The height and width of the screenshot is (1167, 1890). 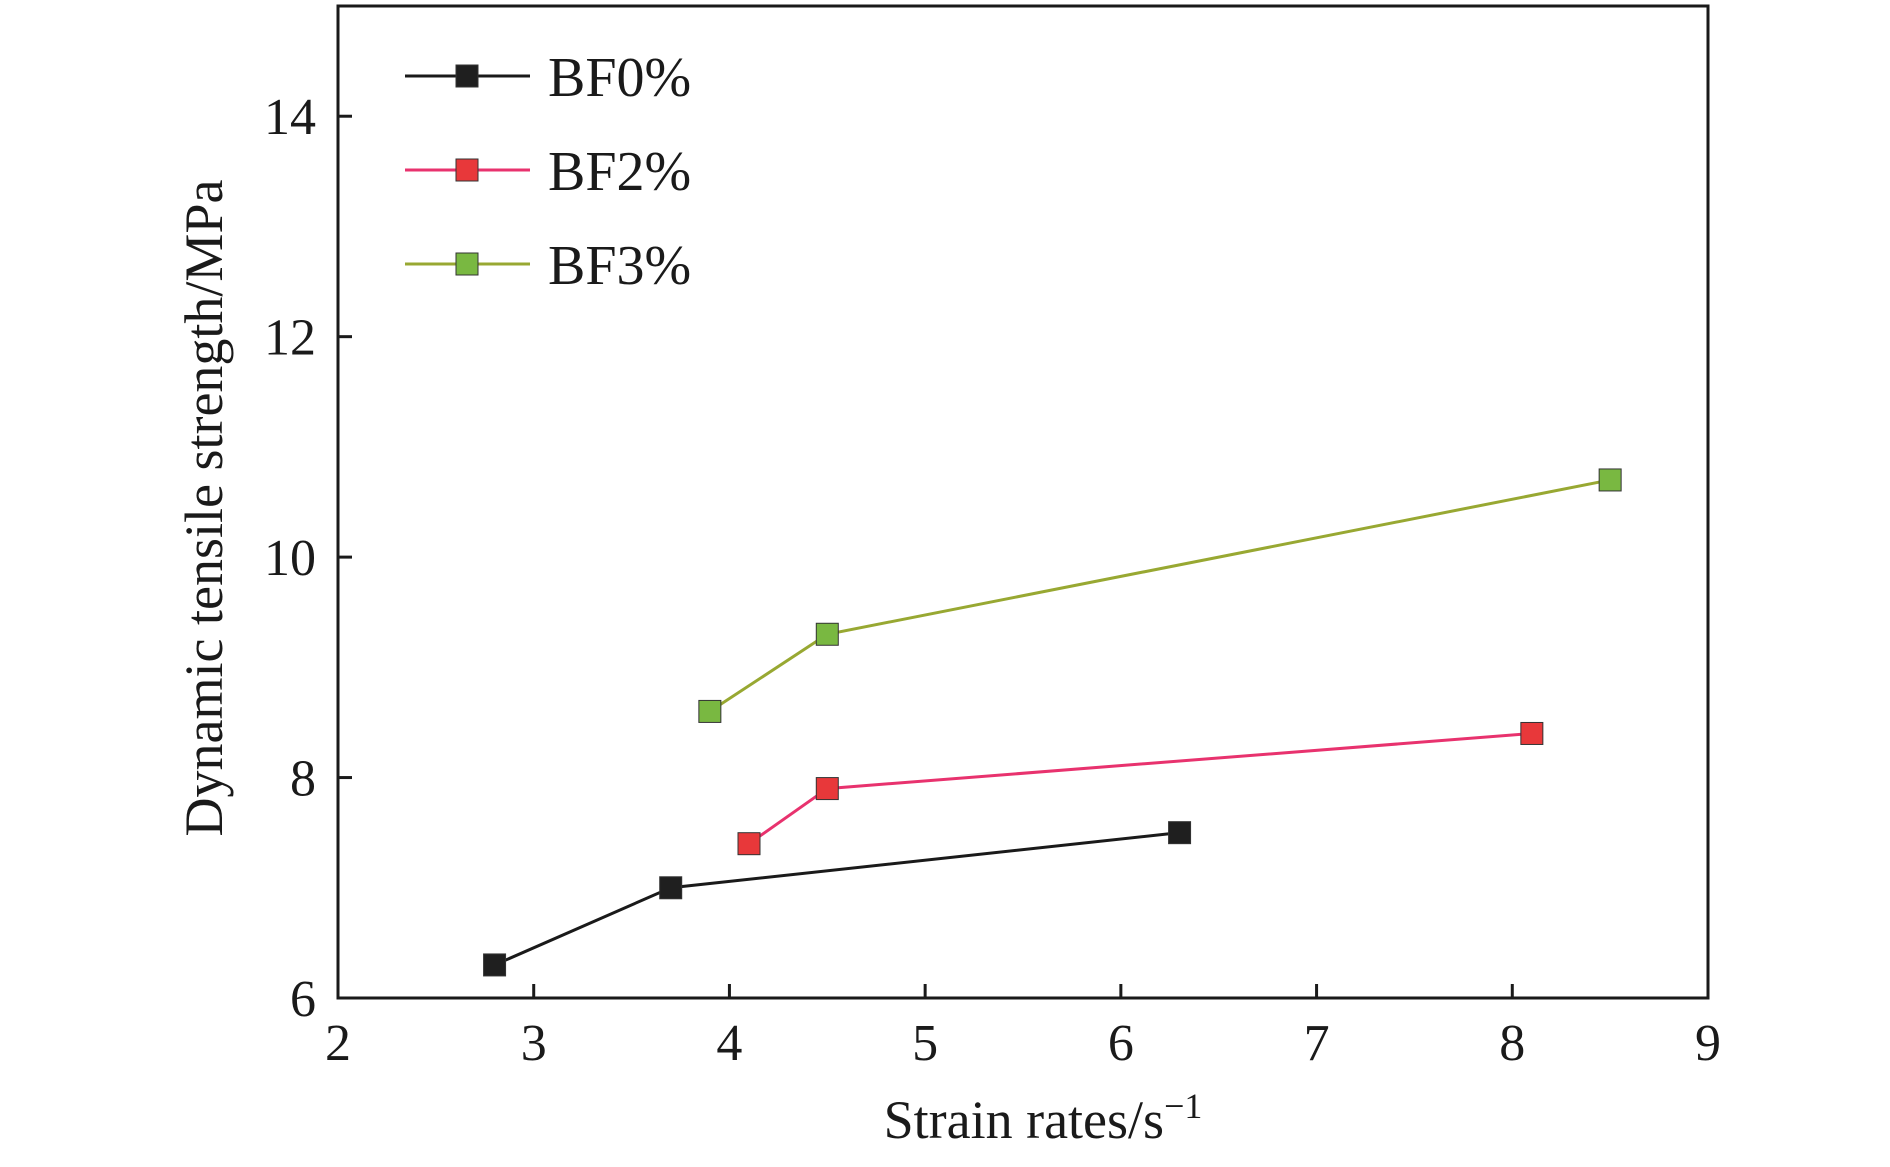 I want to click on x-tick-label: 3, so click(x=534, y=1043).